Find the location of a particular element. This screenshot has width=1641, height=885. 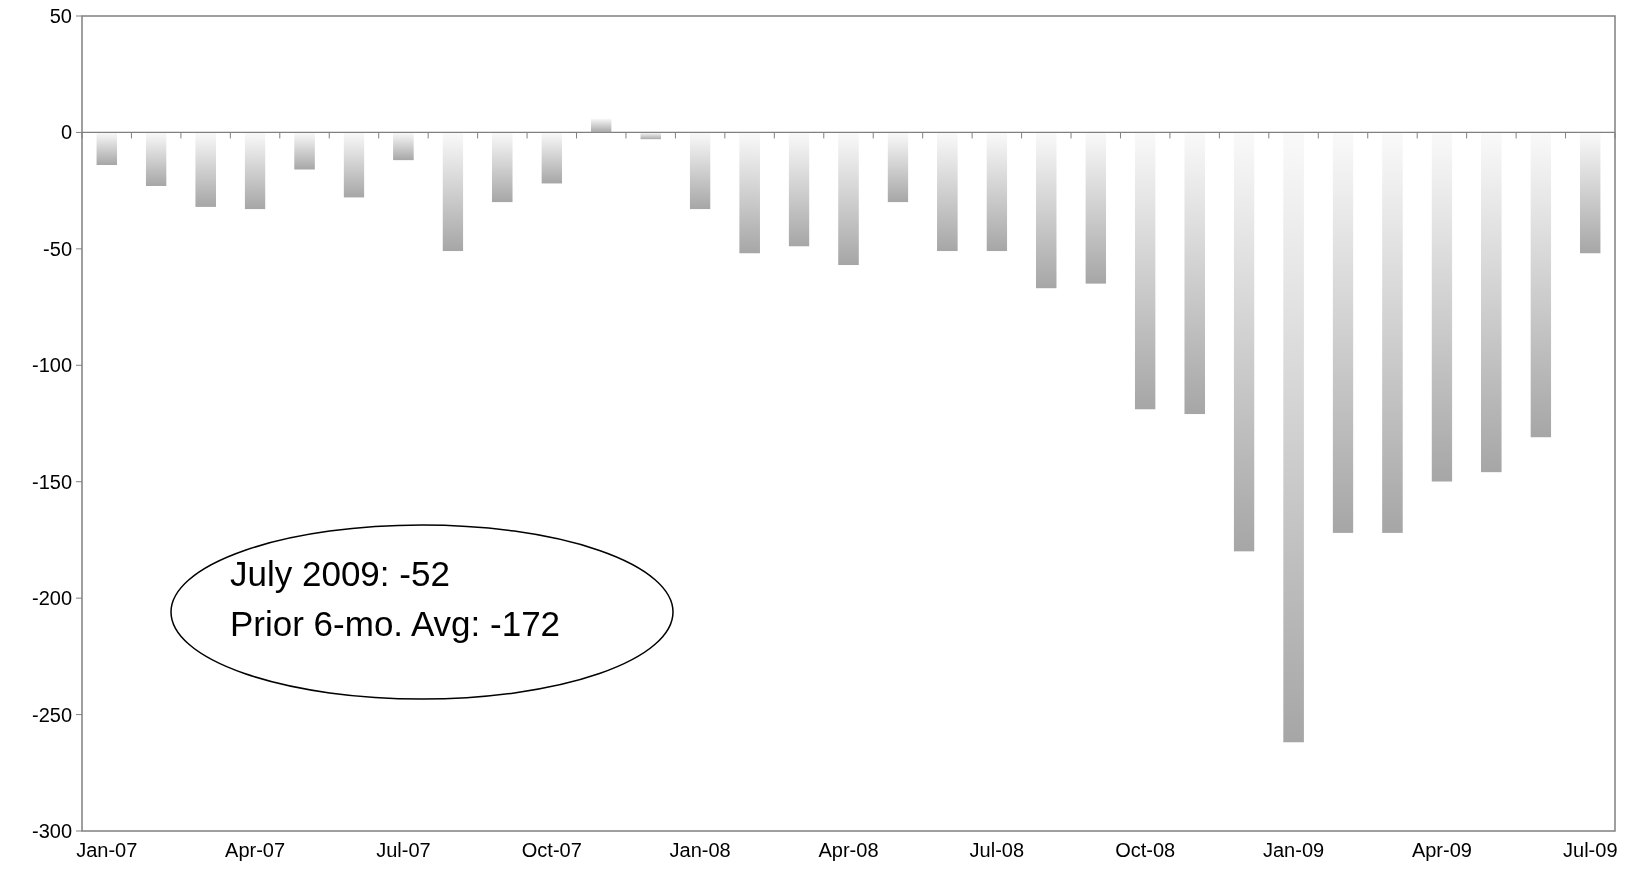

x-tick-label: Jul-08 is located at coordinates (997, 850).